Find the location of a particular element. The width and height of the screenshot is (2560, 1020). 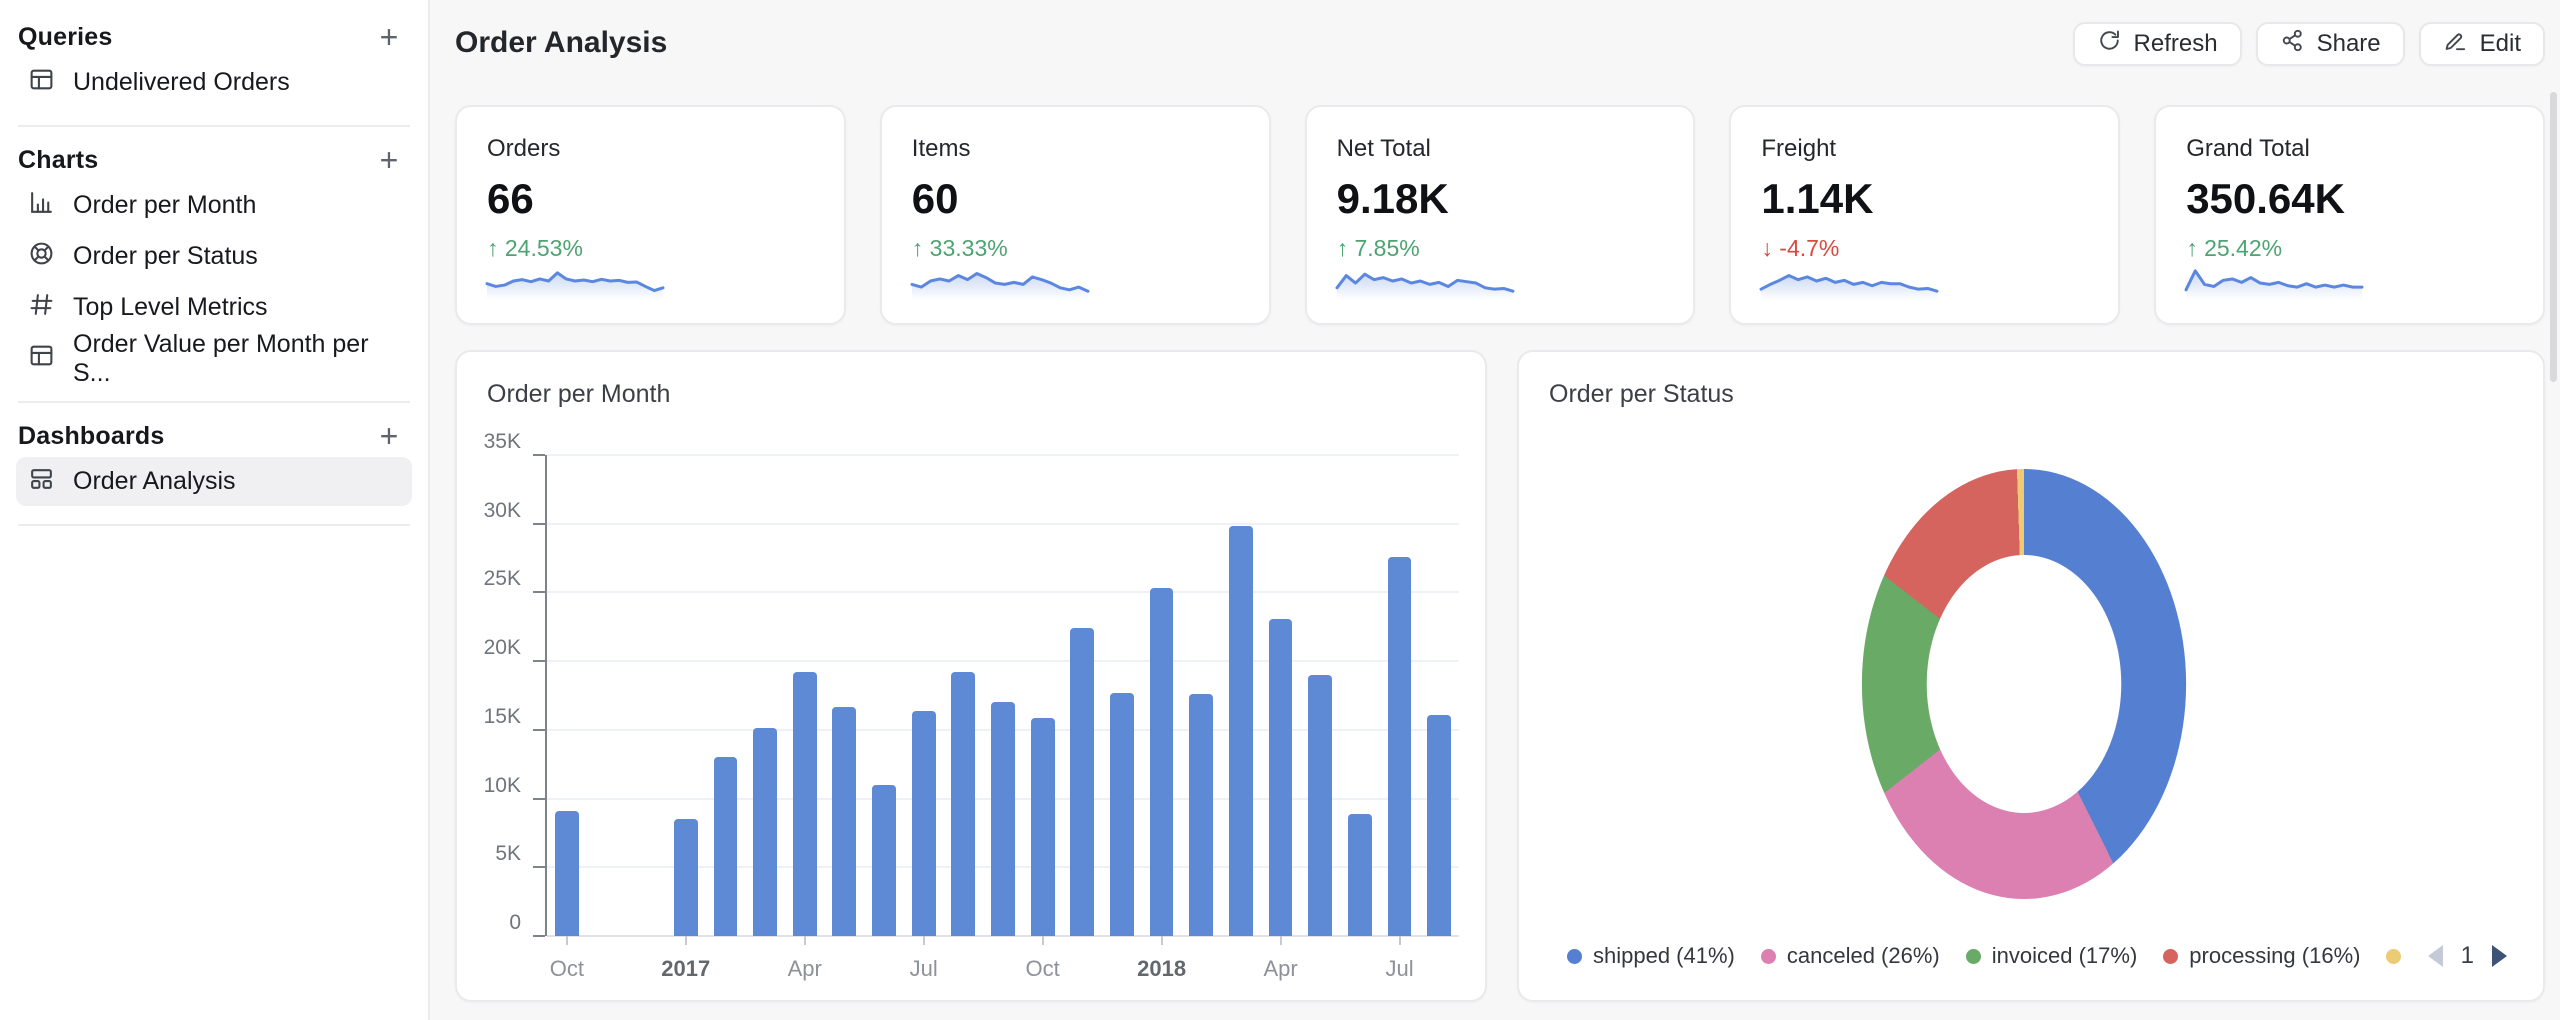

kpi-value: 350.64K is located at coordinates (2265, 198).